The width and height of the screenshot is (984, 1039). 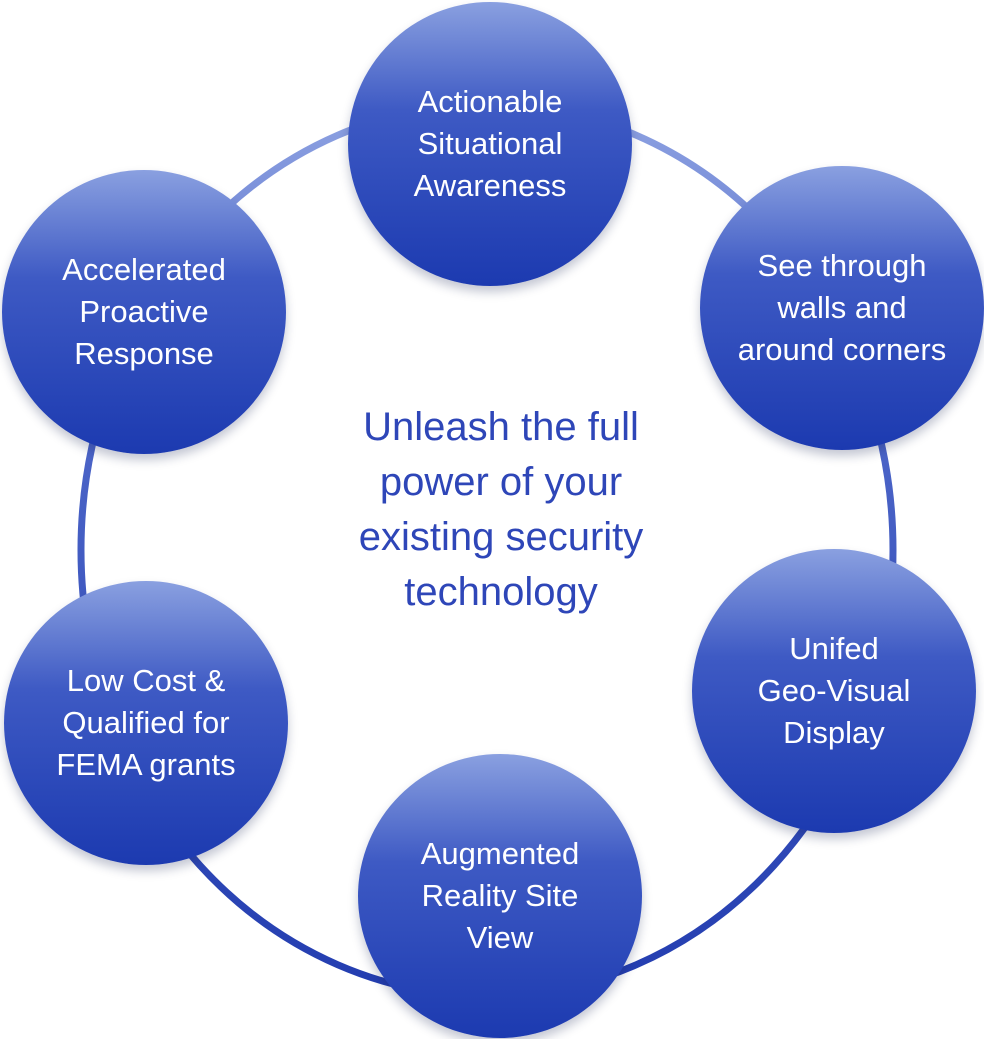 I want to click on node-label: Accelerated Proactive Response, so click(x=144, y=311).